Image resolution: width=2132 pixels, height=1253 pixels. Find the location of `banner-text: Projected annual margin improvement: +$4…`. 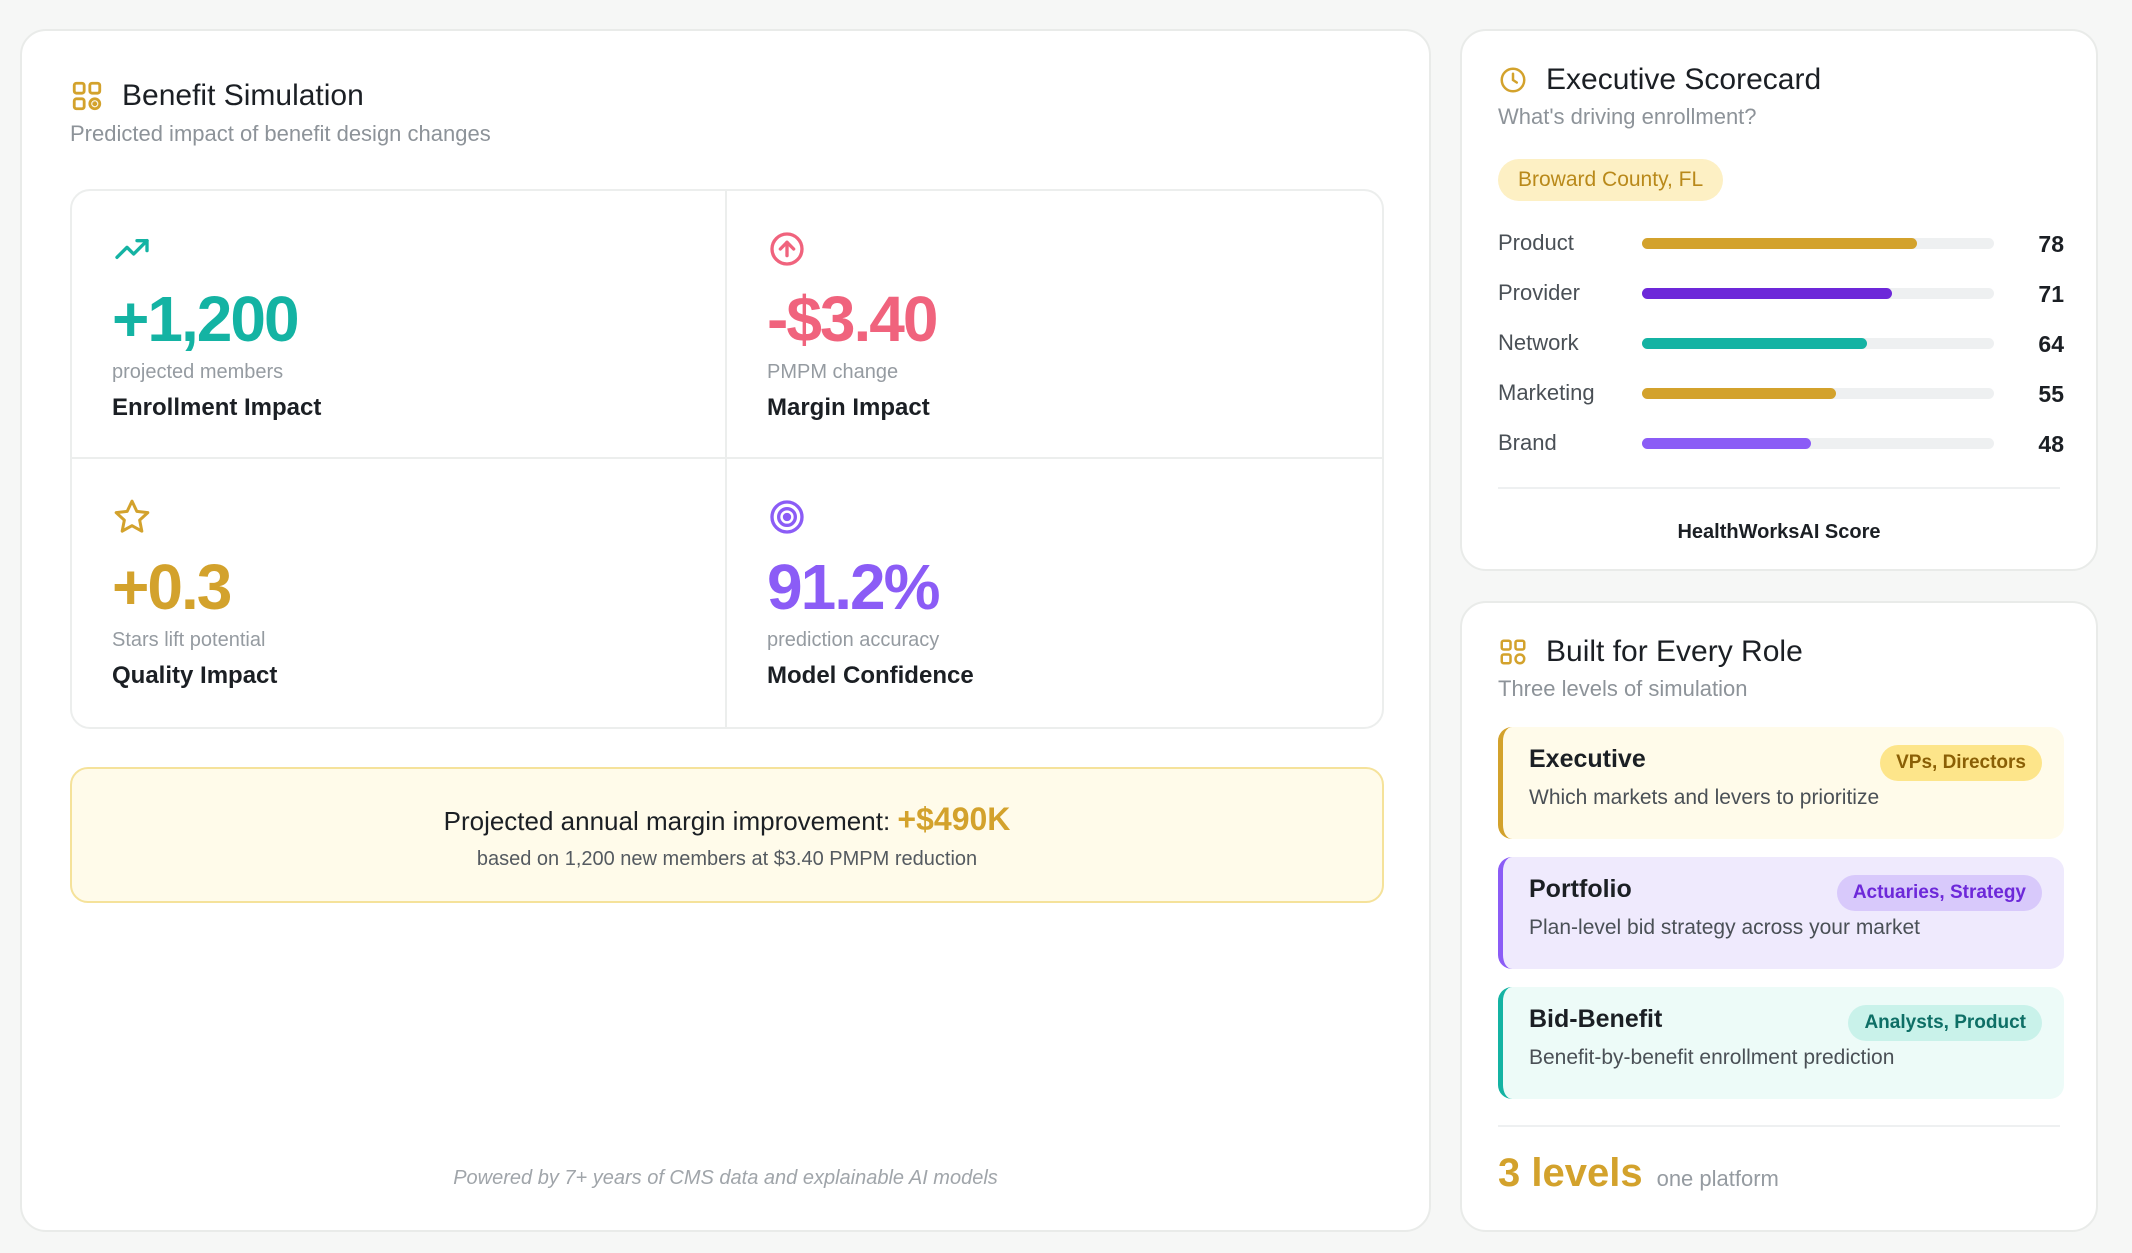

banner-text: Projected annual margin improvement: +$4… is located at coordinates (727, 819).